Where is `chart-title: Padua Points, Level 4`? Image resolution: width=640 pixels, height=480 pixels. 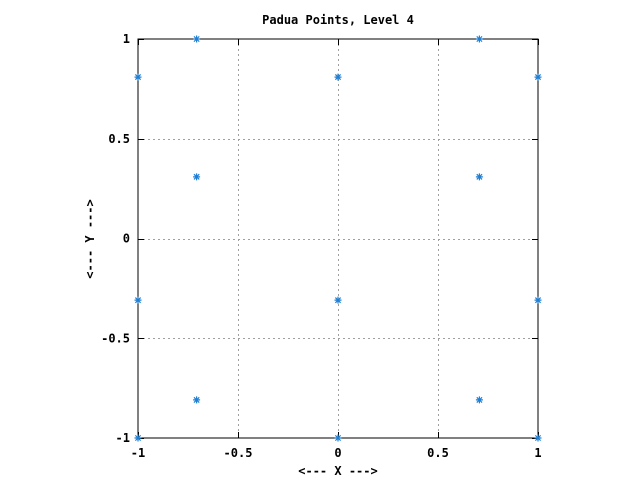
chart-title: Padua Points, Level 4 is located at coordinates (338, 20).